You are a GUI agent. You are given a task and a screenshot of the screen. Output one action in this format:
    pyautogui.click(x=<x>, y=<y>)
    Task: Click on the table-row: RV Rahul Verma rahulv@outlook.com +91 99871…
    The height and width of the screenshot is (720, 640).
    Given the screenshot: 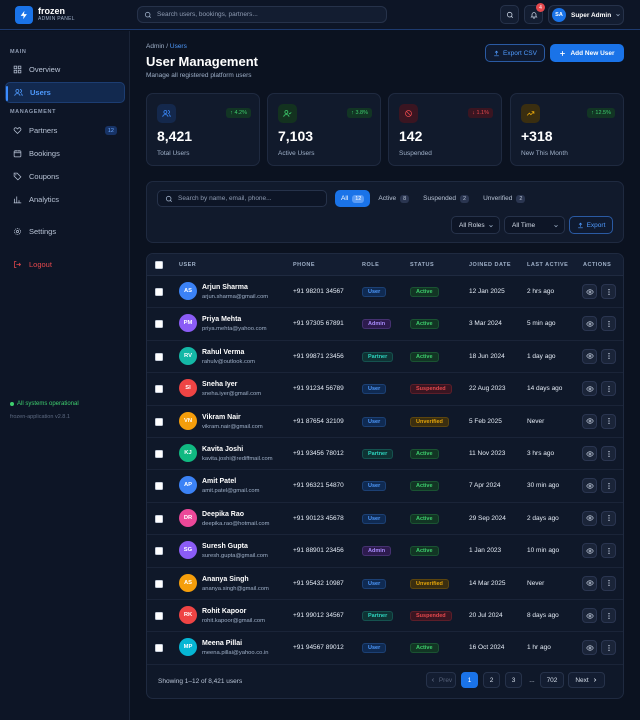 What is the action you would take?
    pyautogui.click(x=385, y=357)
    